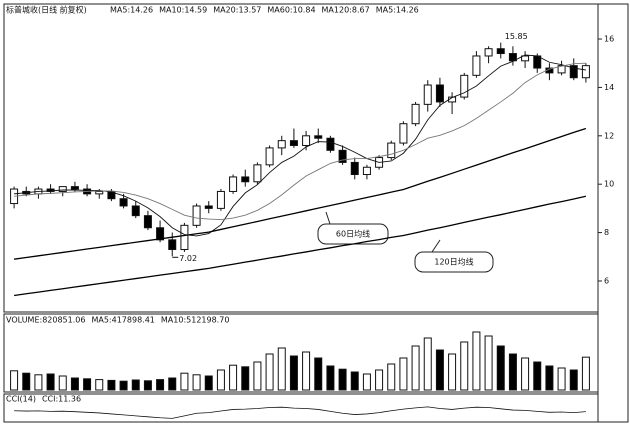 The width and height of the screenshot is (630, 432). I want to click on callout-pointer, so click(436, 246).